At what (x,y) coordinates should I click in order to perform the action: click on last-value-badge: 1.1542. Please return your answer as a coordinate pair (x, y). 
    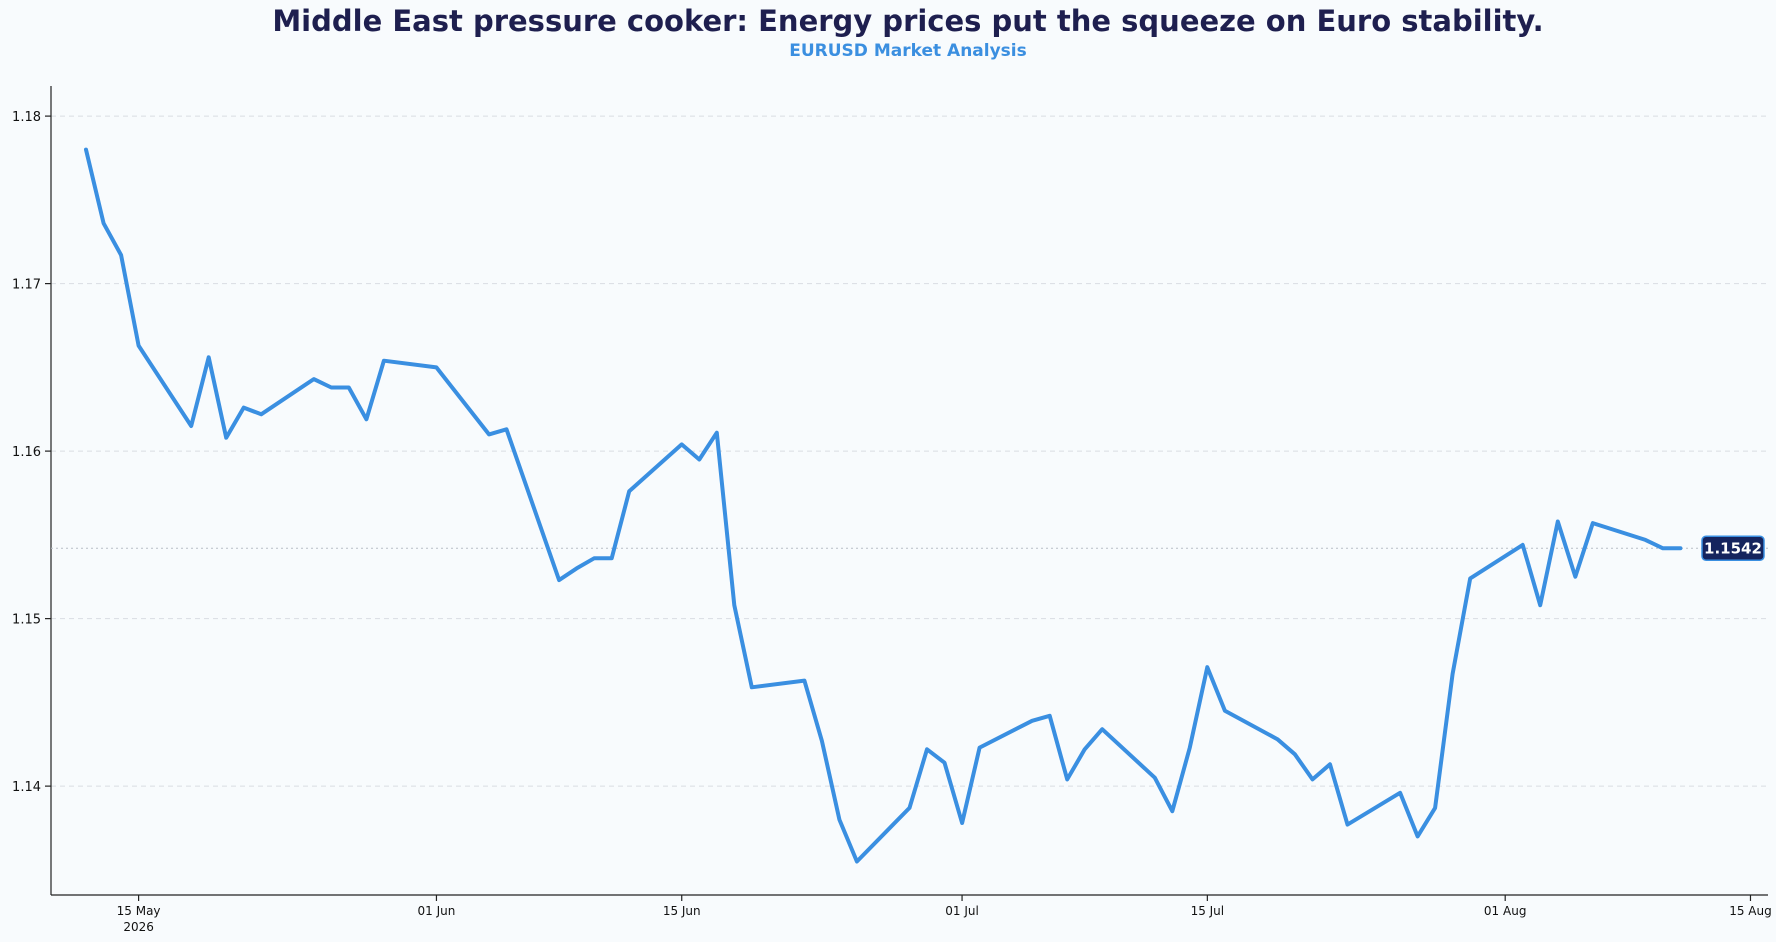
    Looking at the image, I should click on (1733, 548).